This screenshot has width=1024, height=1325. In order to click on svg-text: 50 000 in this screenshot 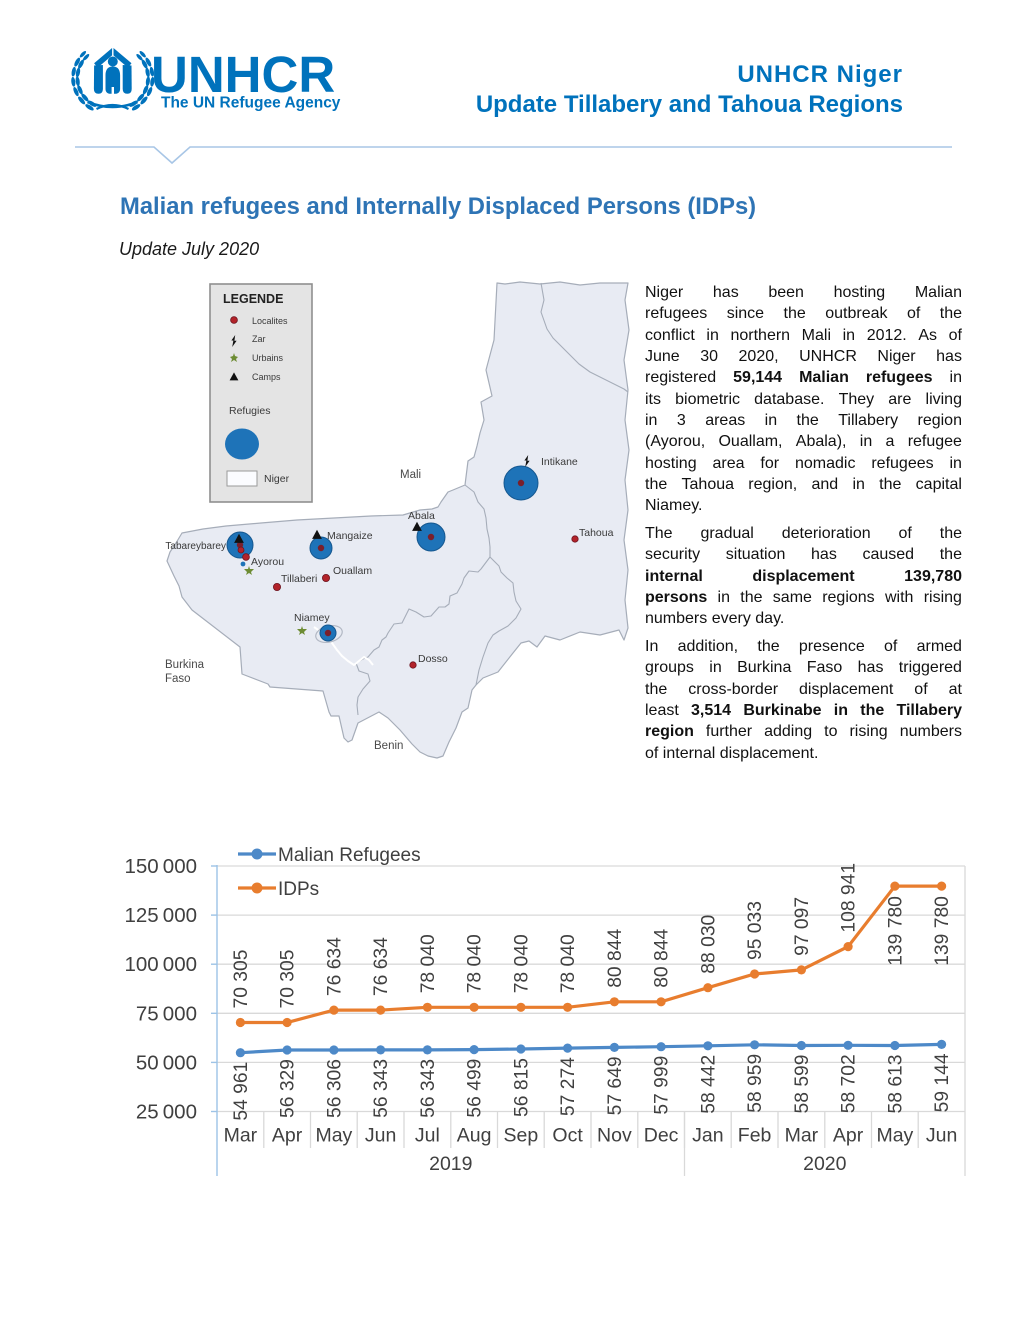, I will do `click(166, 1062)`.